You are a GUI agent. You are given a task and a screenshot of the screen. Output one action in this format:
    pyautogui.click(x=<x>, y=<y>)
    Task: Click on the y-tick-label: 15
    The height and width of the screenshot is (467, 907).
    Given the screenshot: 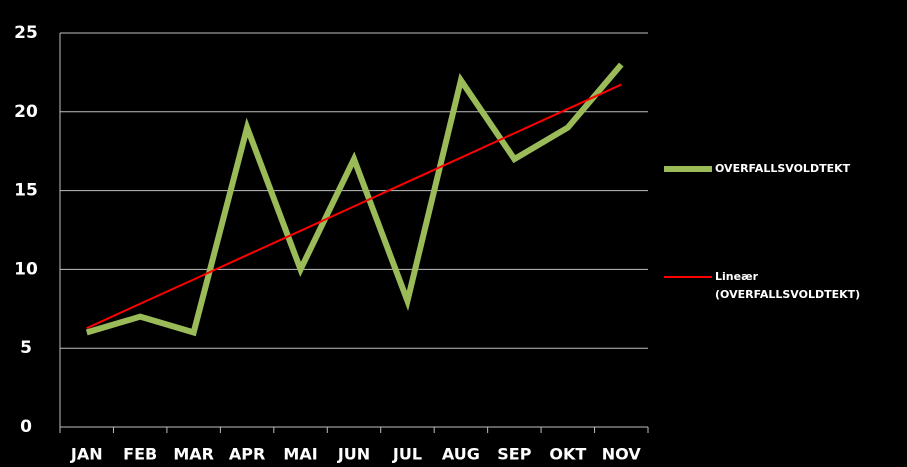 What is the action you would take?
    pyautogui.click(x=26, y=191)
    